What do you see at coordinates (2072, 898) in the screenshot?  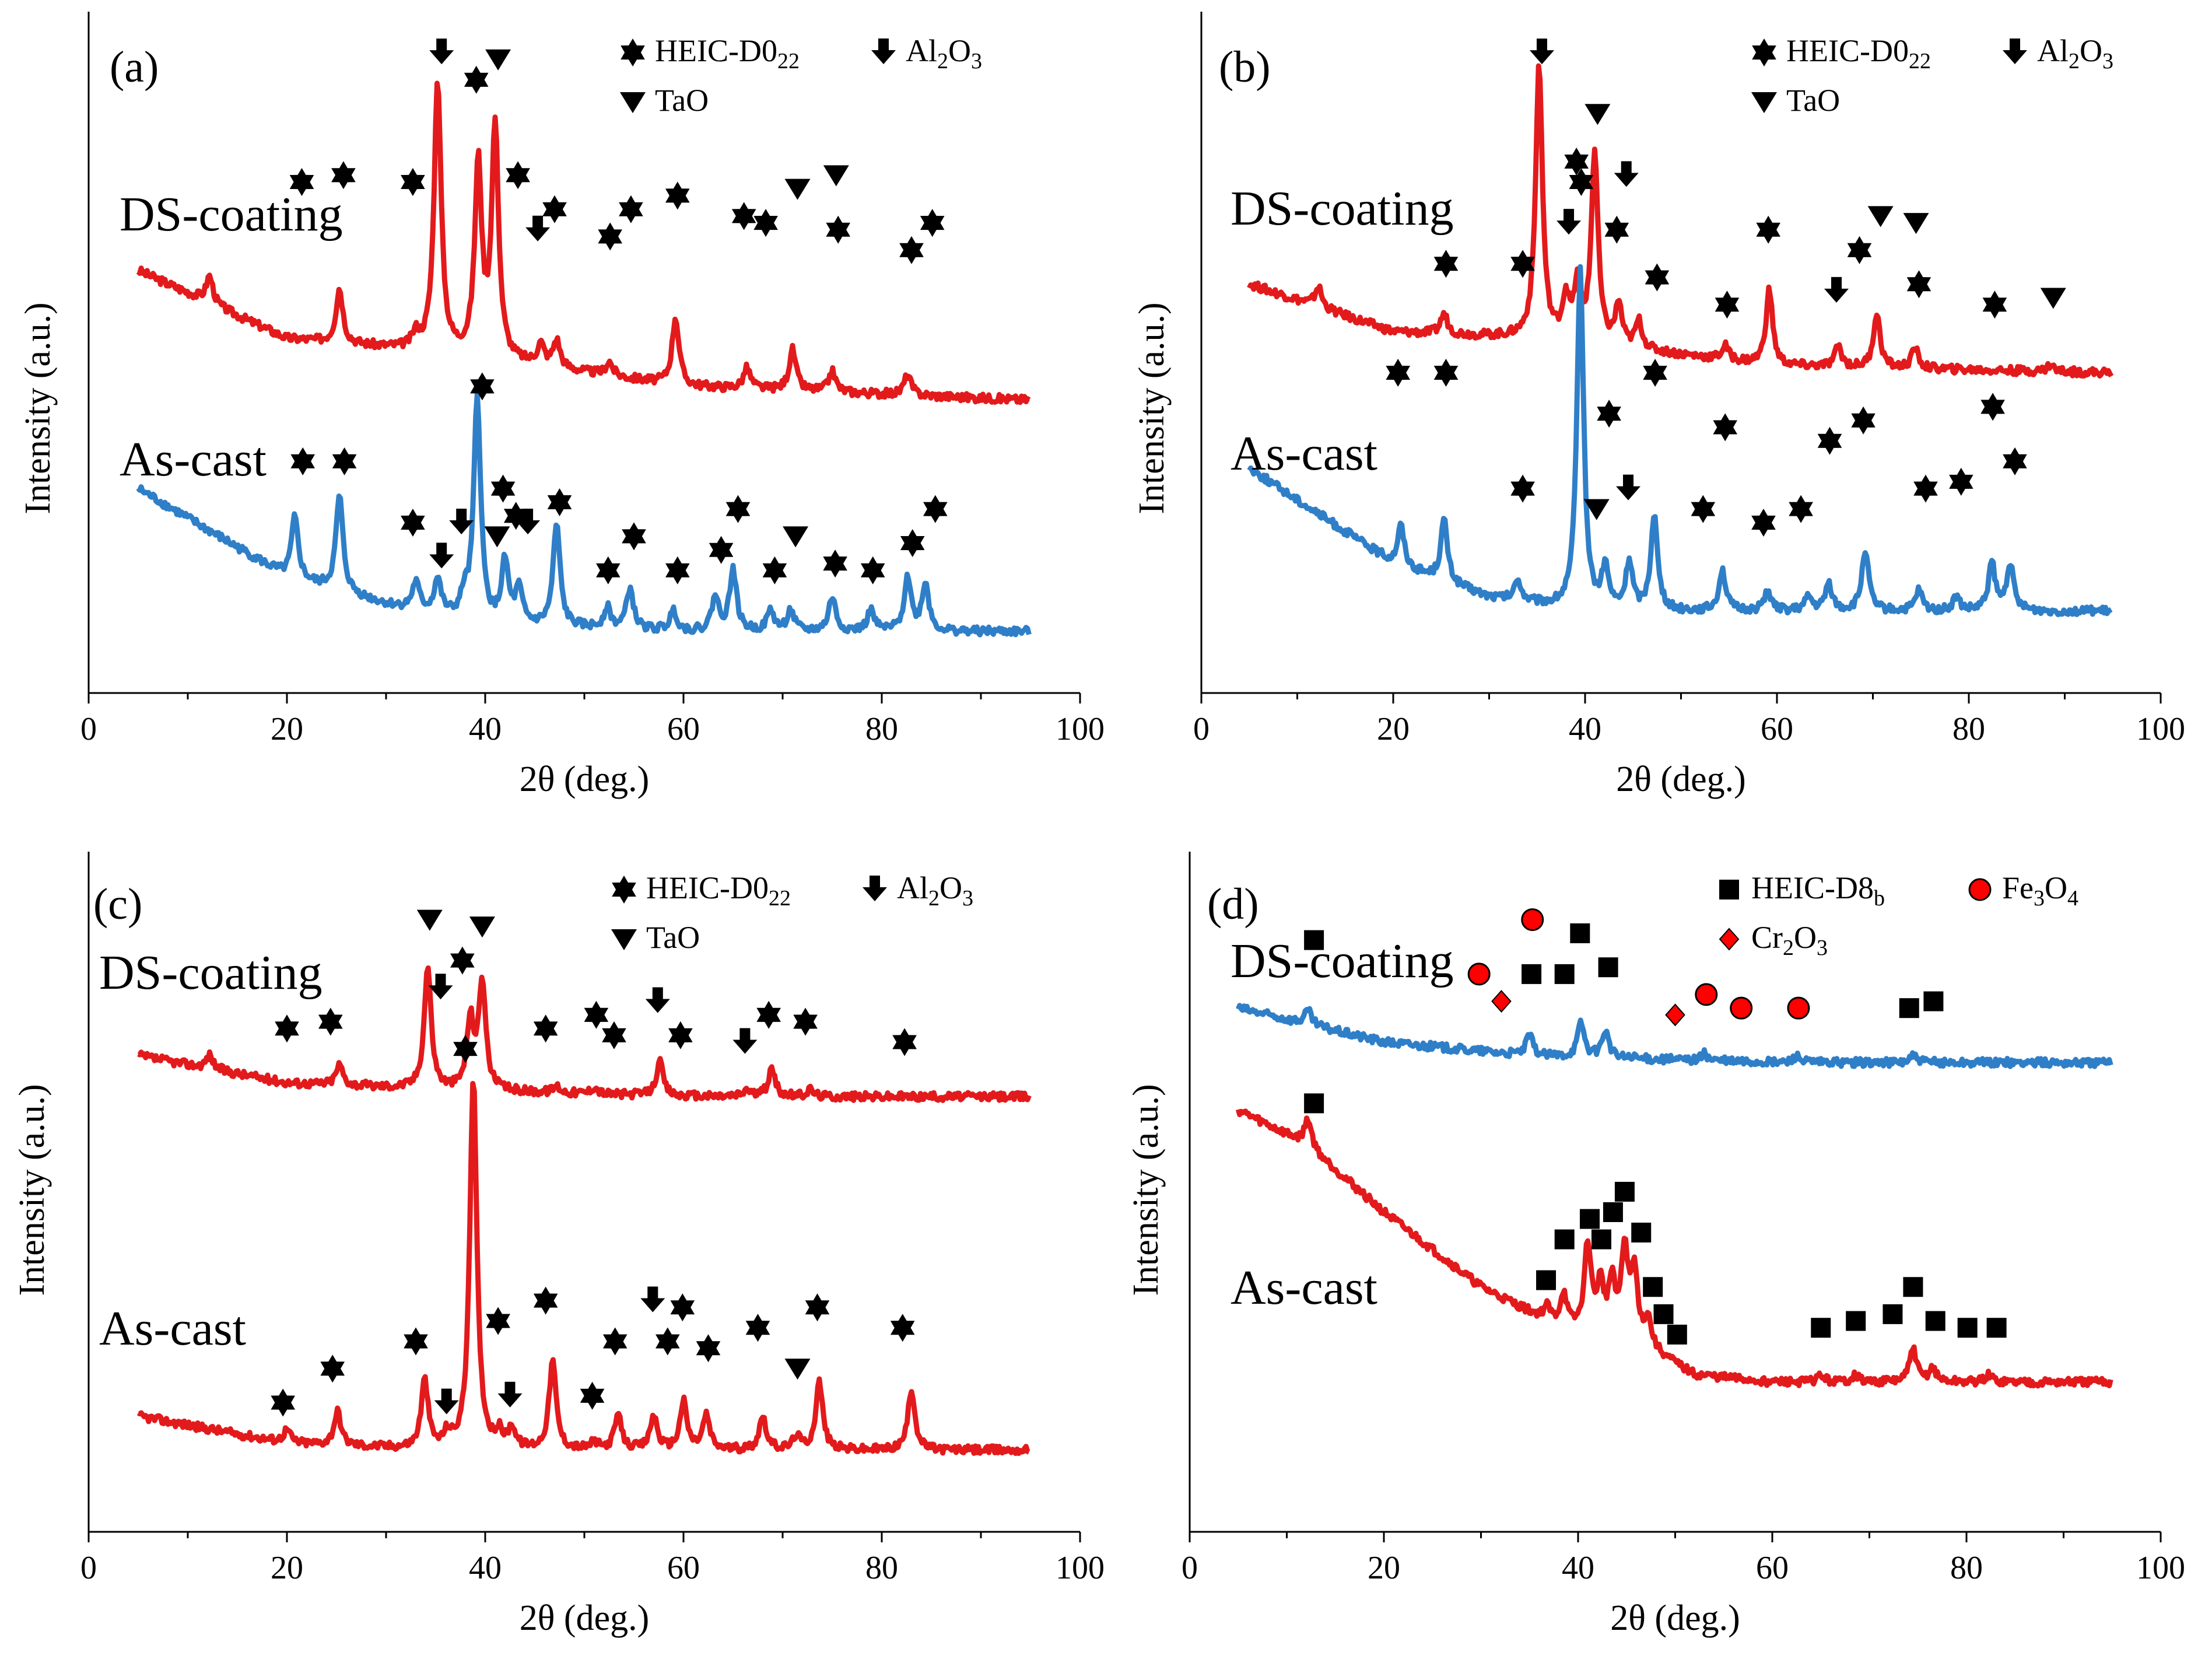 I see `legend-label-subscript: 4` at bounding box center [2072, 898].